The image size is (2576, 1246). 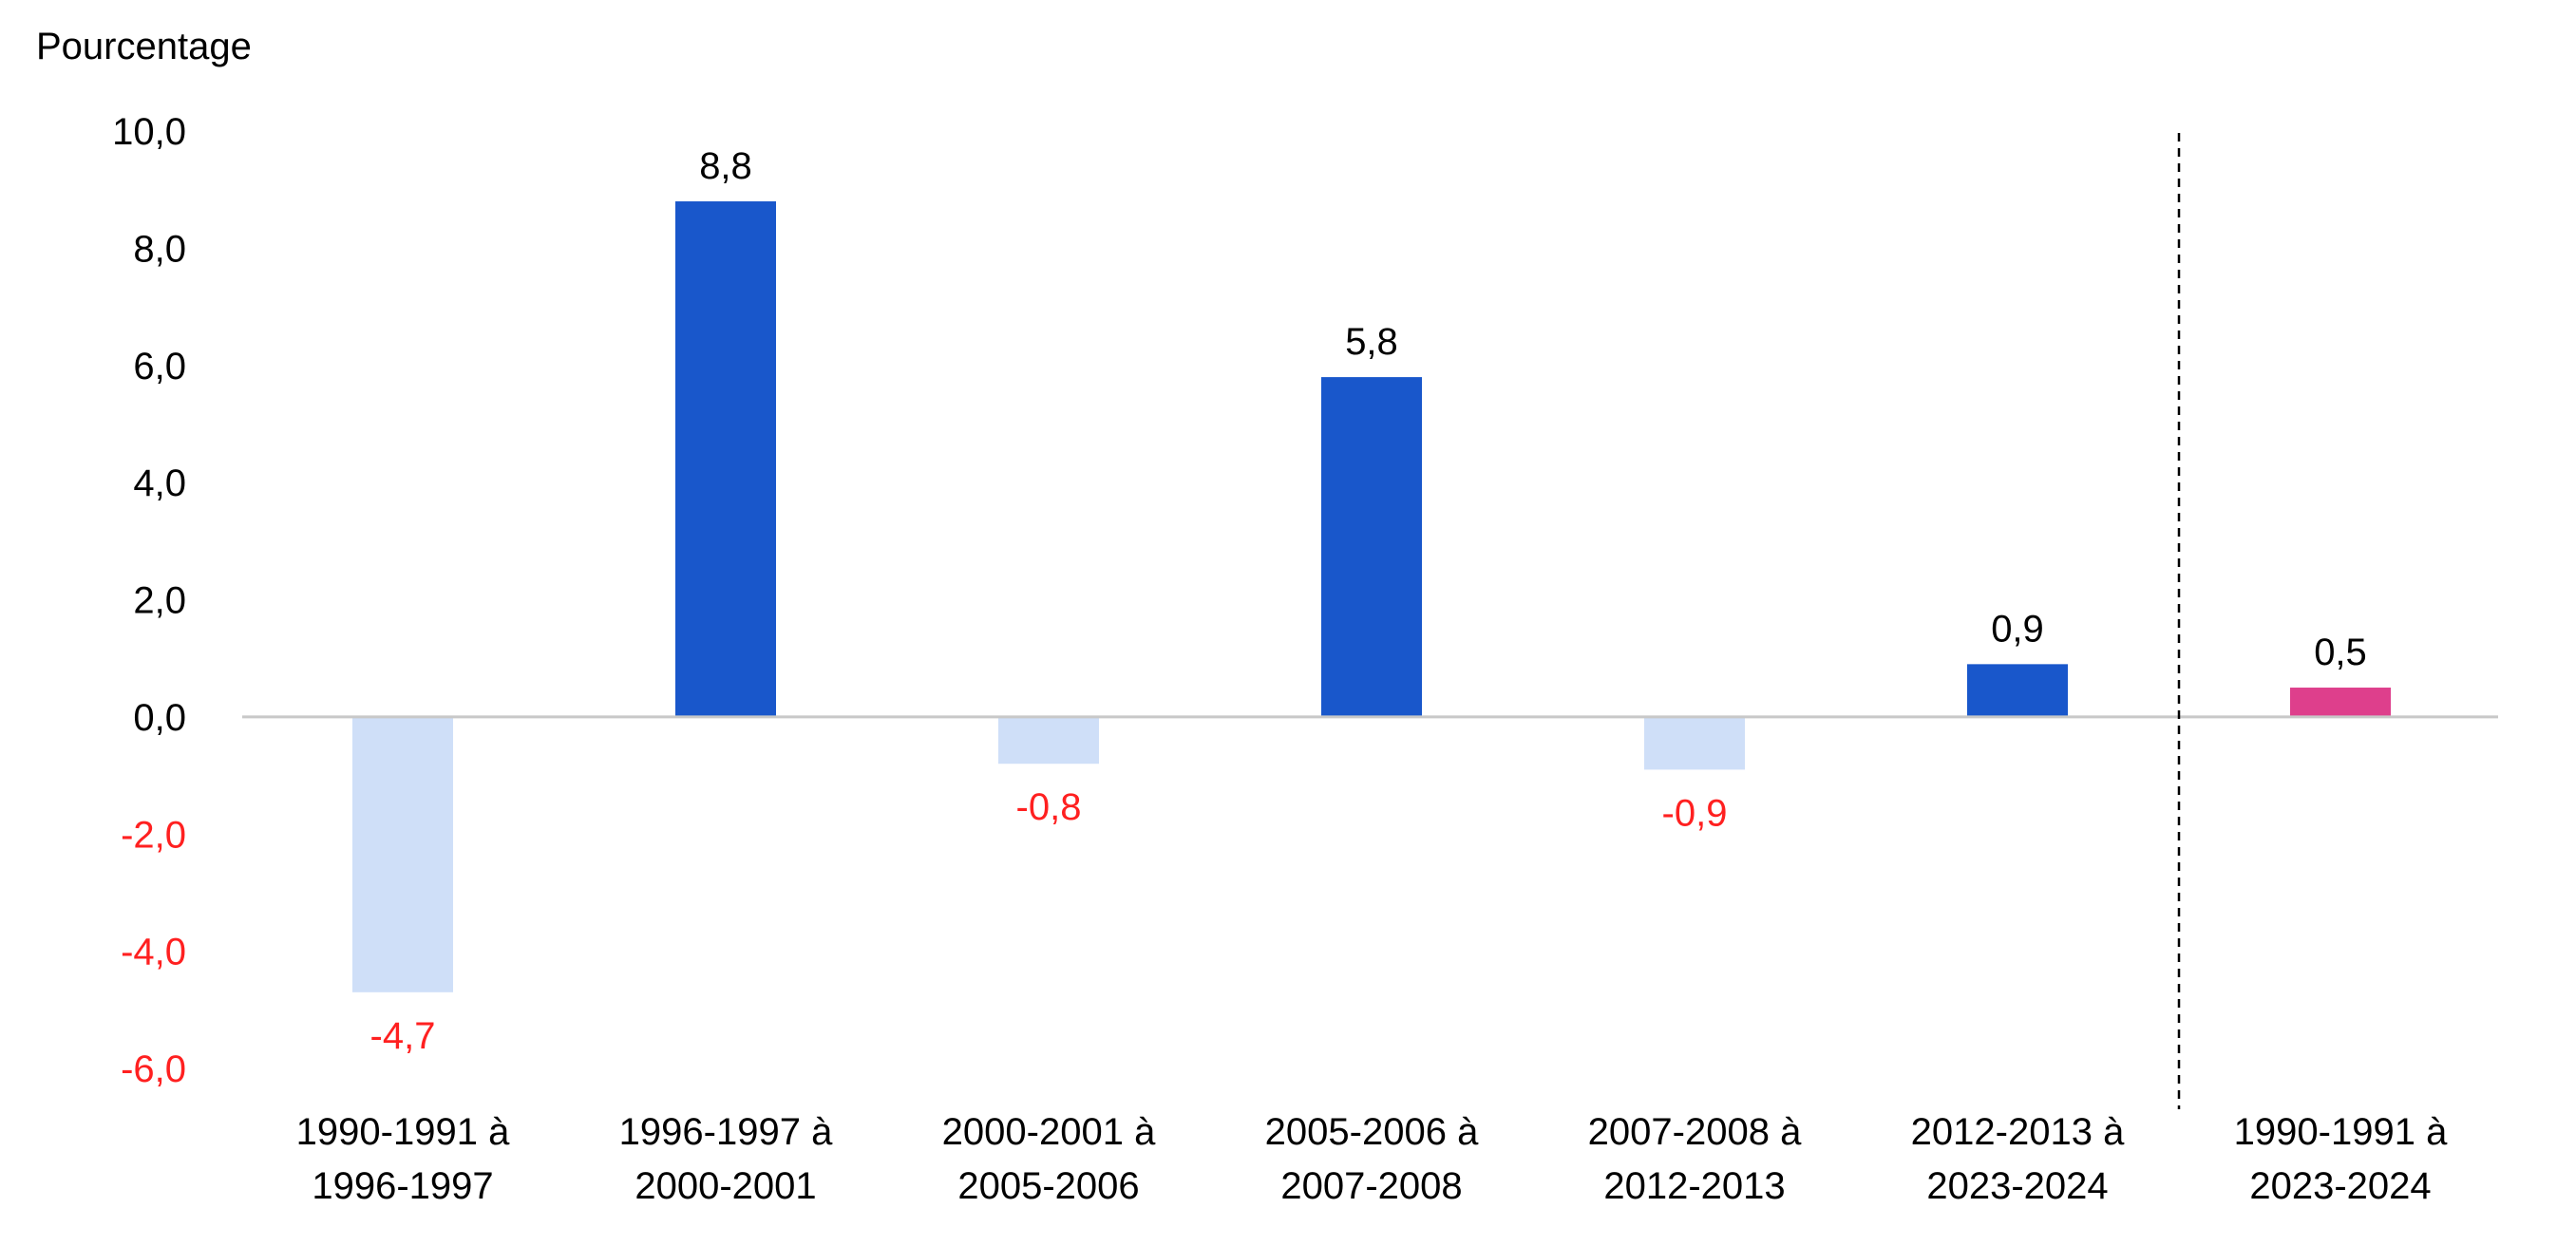 I want to click on bar-value-label: -0,8, so click(x=1049, y=807).